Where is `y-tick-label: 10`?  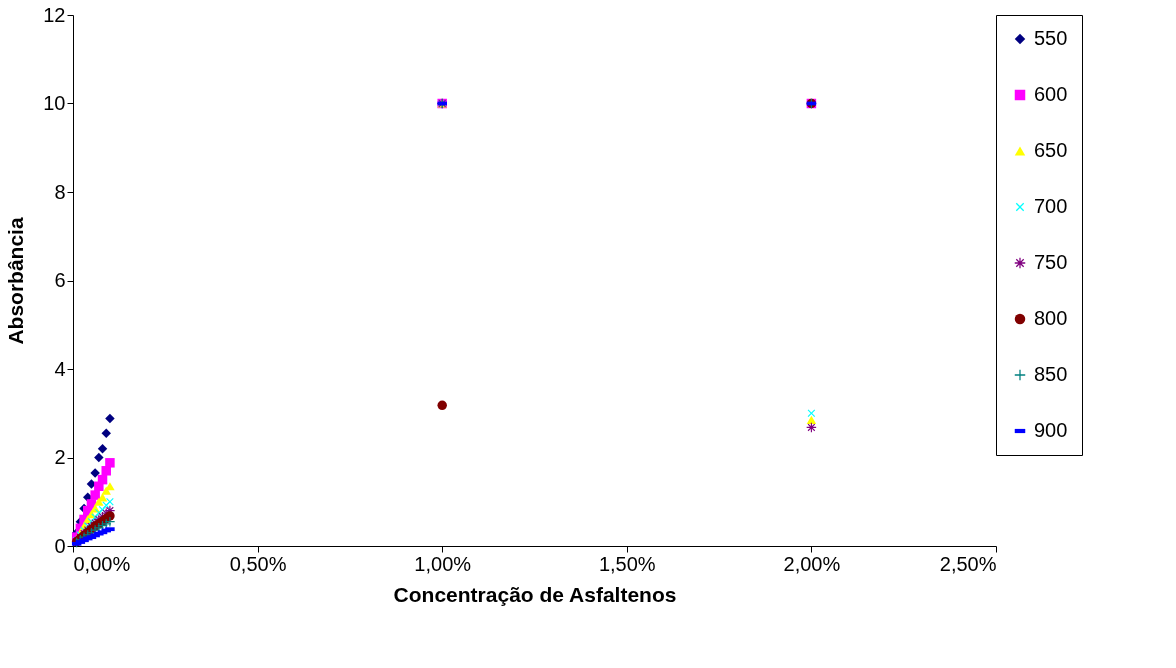 y-tick-label: 10 is located at coordinates (54, 103).